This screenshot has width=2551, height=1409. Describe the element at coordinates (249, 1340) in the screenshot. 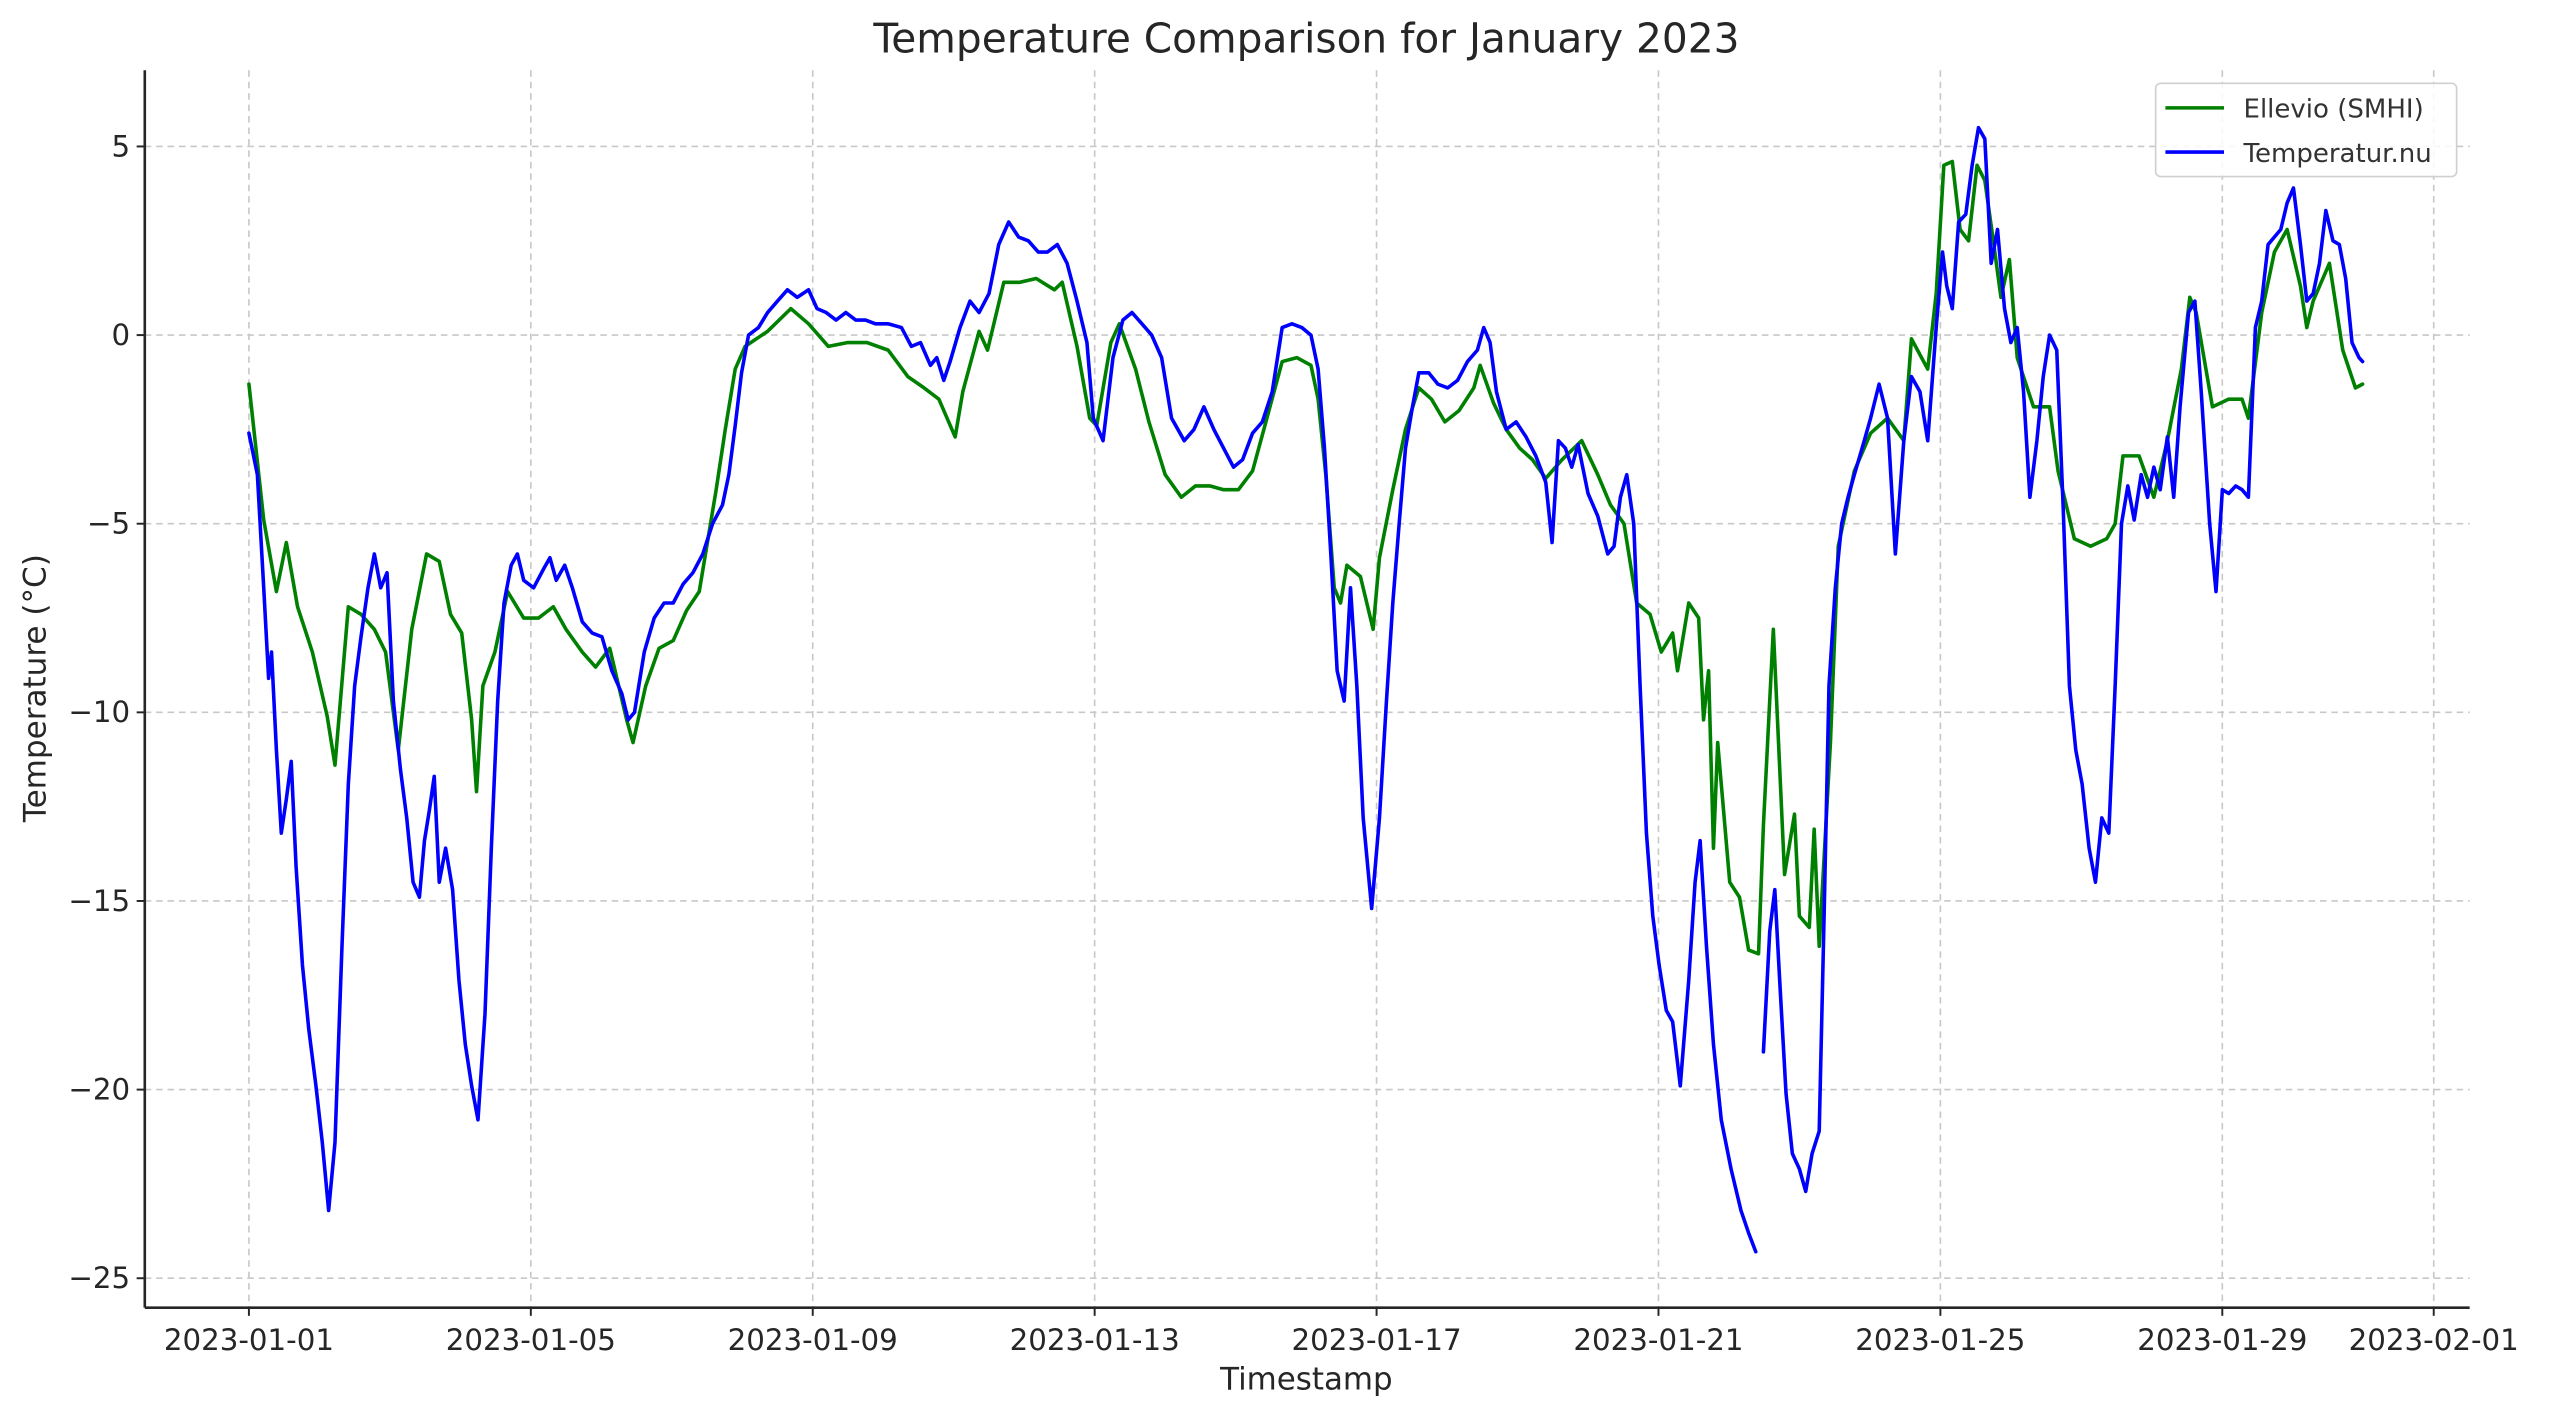

I see `x-tick-label: 2023-01-01` at that location.